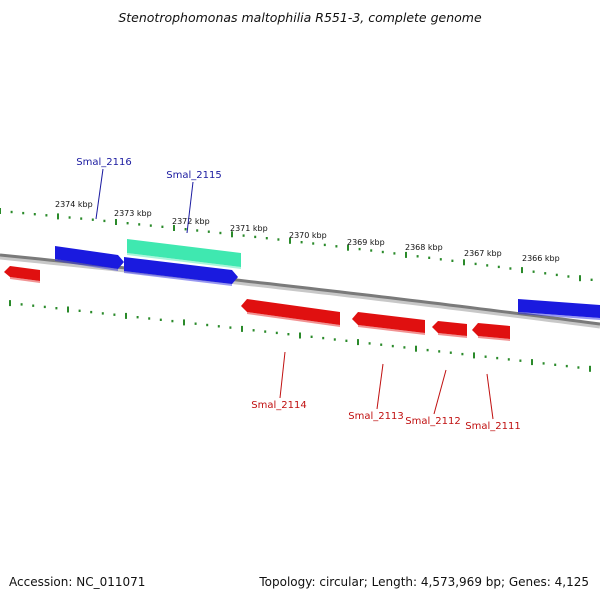 This screenshot has width=600, height=600. I want to click on ruler-label: 2366 kbp, so click(541, 258).